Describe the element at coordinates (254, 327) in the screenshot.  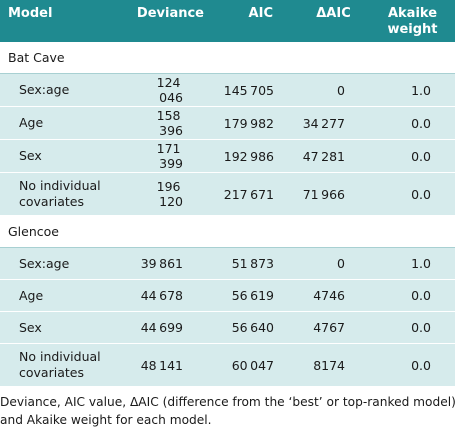
I see `aic-cell: 56 640` at that location.